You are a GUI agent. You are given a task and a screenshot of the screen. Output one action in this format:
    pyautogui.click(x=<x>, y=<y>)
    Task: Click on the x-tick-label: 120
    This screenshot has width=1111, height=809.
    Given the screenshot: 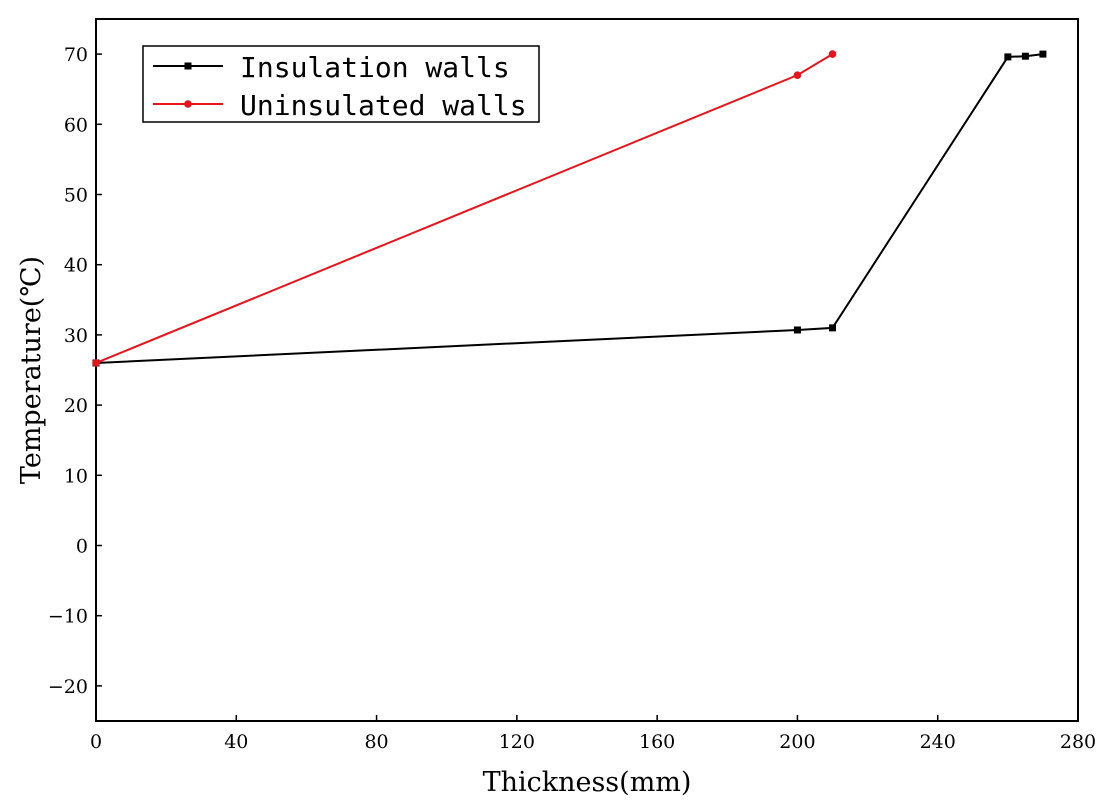 What is the action you would take?
    pyautogui.click(x=517, y=742)
    